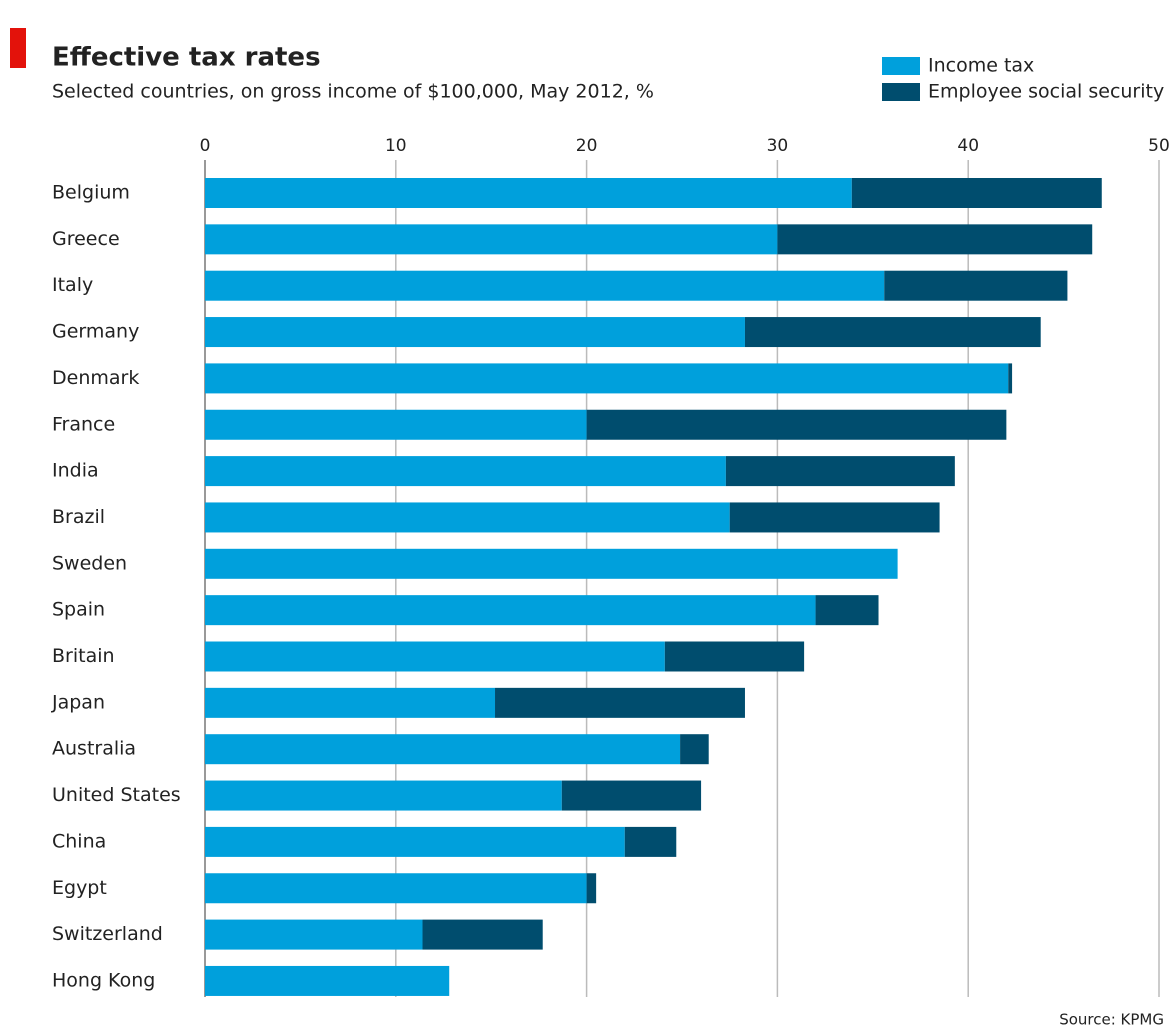  Describe the element at coordinates (79, 888) in the screenshot. I see `y-tick-label: Egypt` at that location.